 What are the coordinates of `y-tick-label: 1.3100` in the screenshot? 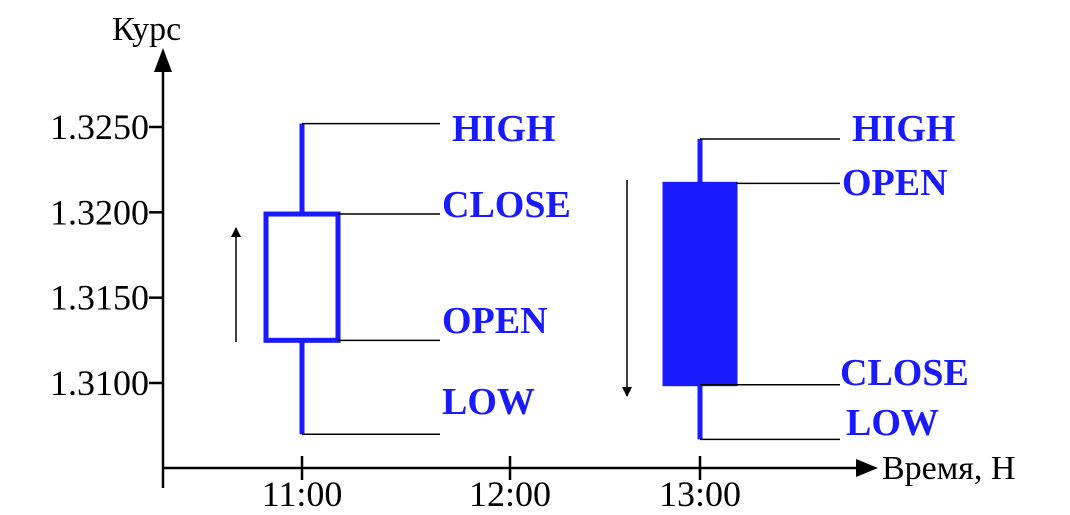 It's located at (99, 383).